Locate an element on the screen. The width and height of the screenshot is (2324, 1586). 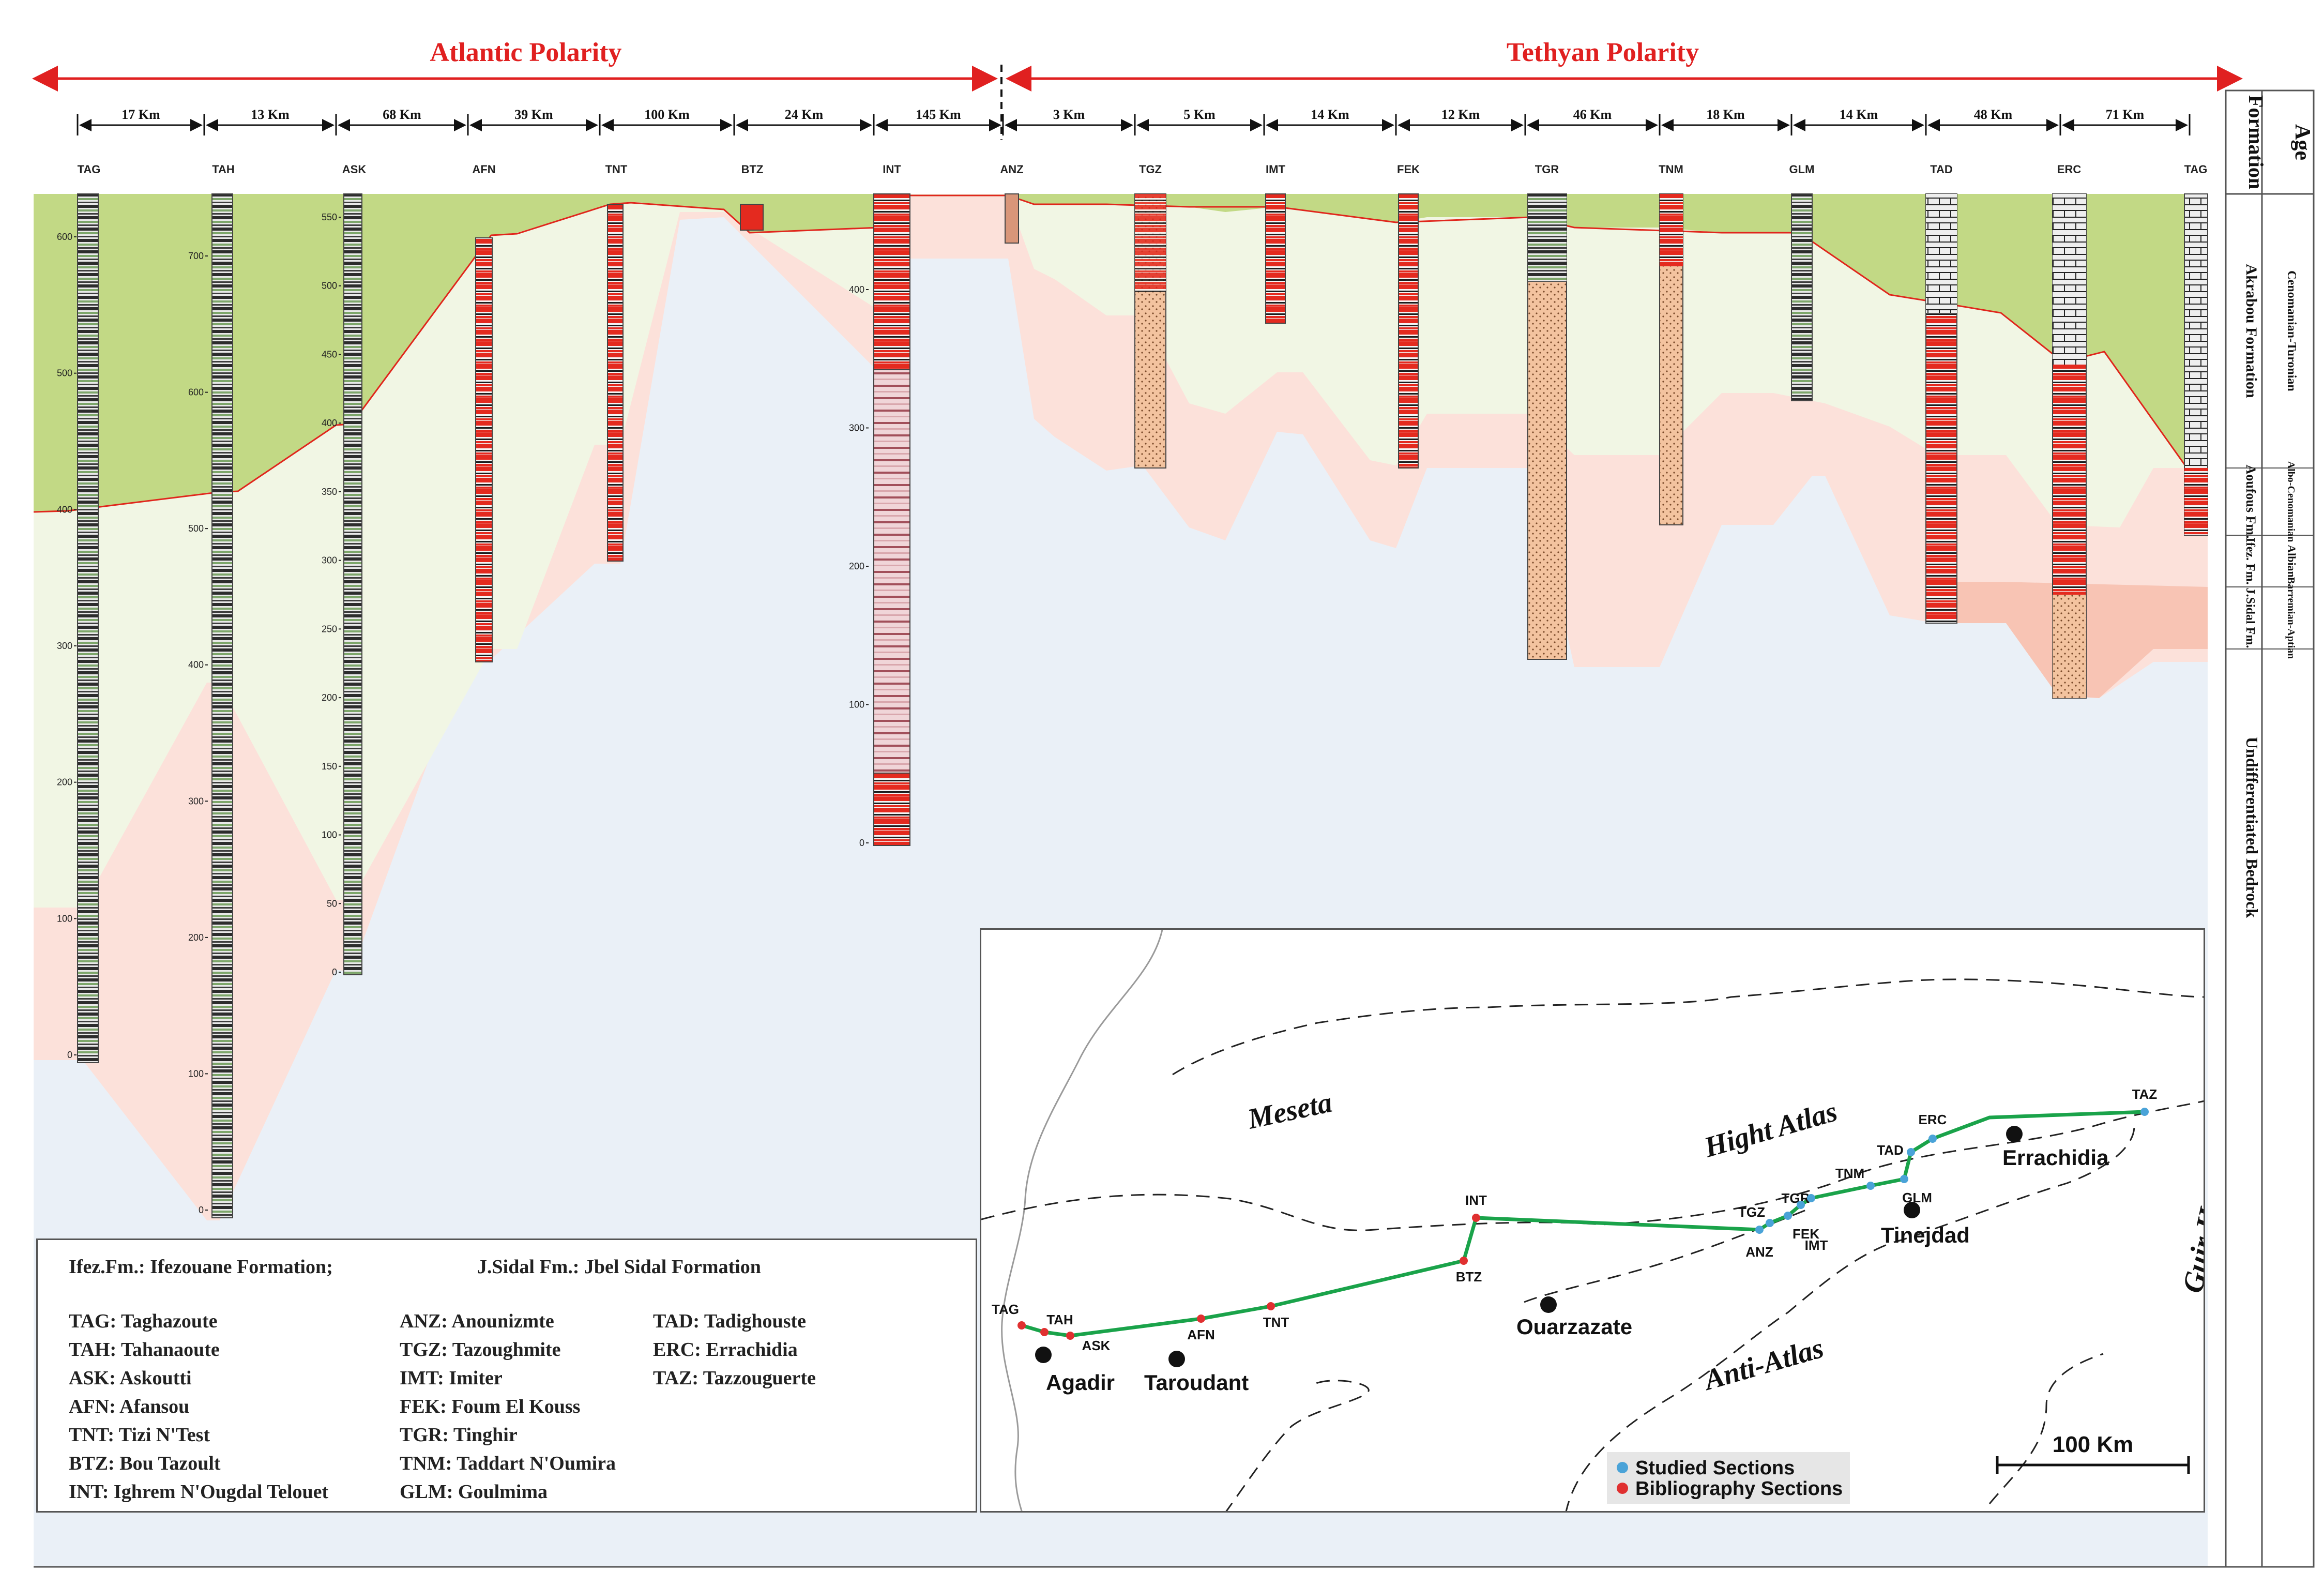
column-code: TNM is located at coordinates (1671, 169).